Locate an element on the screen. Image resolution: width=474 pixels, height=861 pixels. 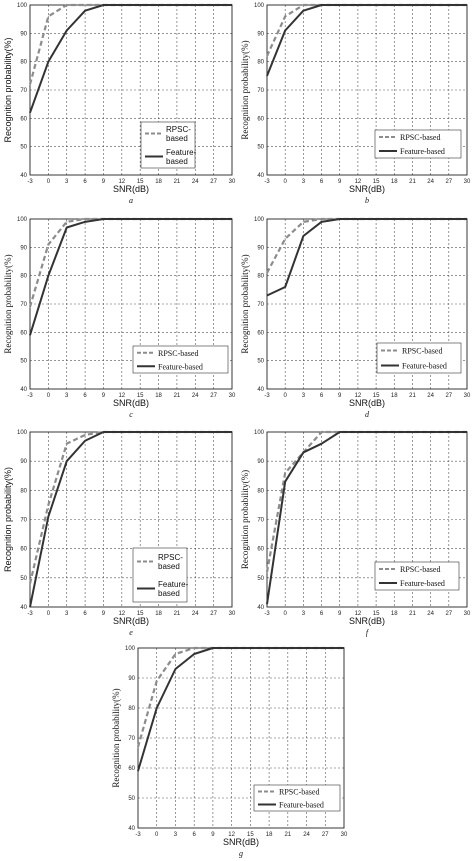
panel-caption: c is located at coordinates (131, 414).